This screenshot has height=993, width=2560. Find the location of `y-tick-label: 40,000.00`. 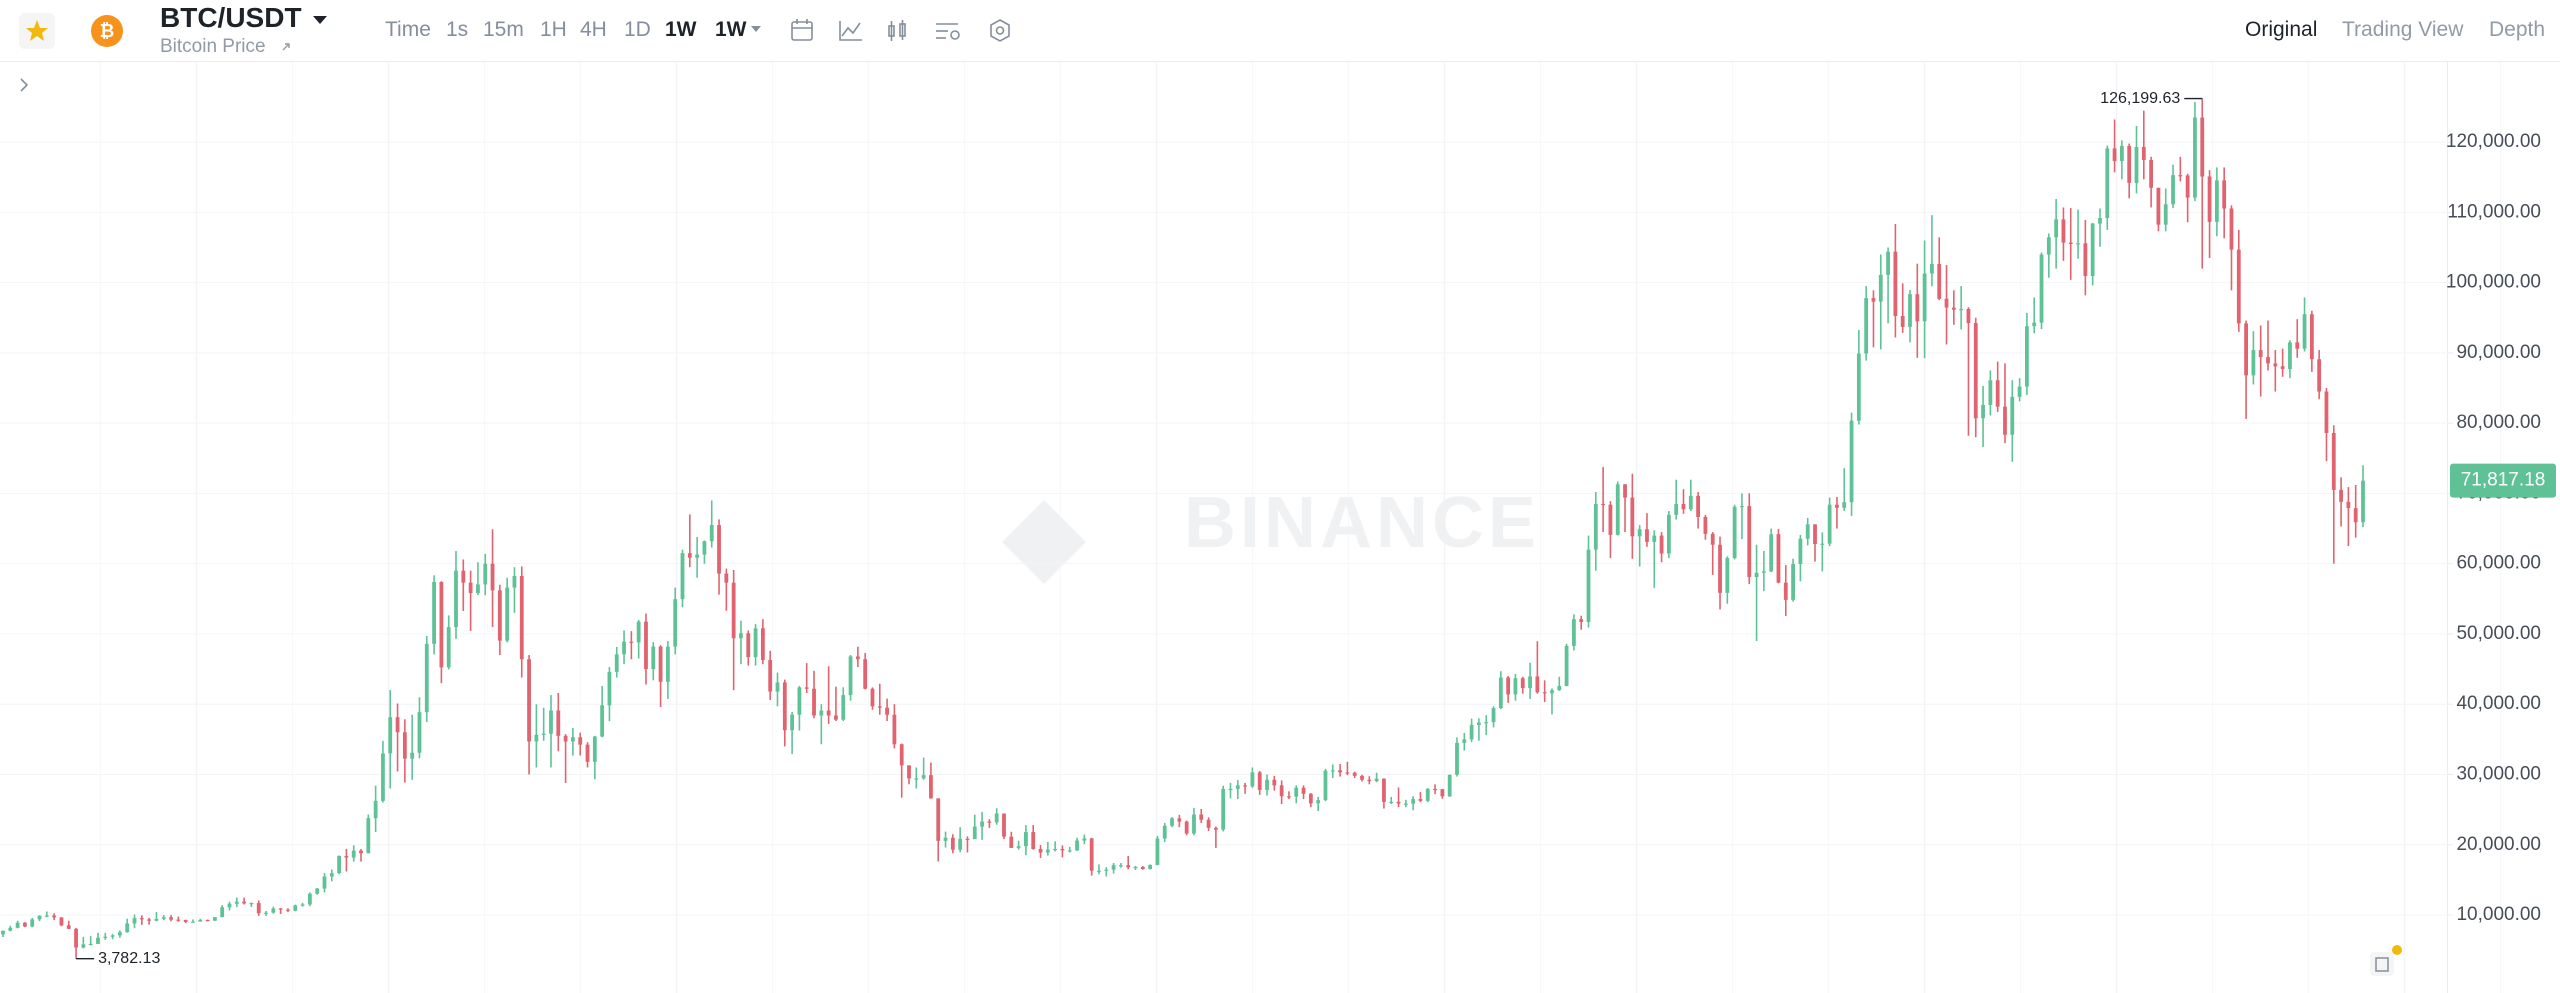

y-tick-label: 40,000.00 is located at coordinates (2498, 703).